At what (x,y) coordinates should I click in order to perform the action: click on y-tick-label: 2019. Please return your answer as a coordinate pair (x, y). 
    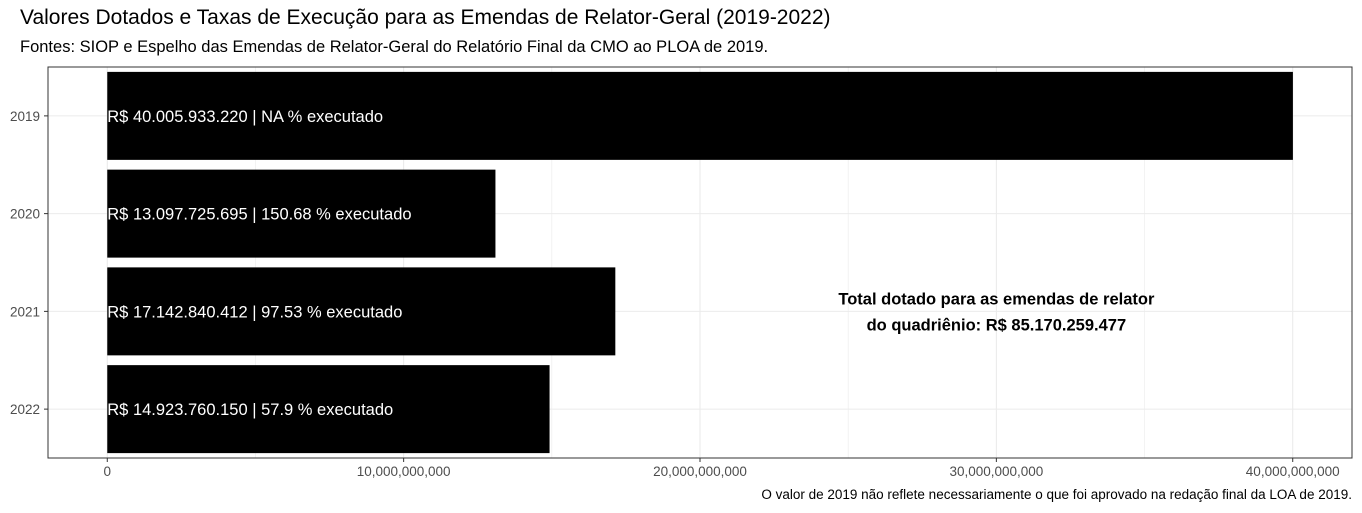
    Looking at the image, I should click on (25, 116).